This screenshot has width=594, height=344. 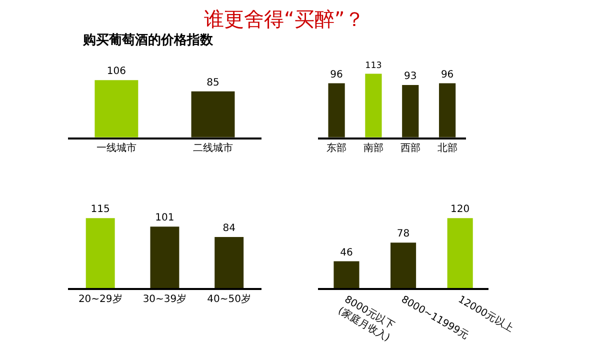 I want to click on data-label: 93, so click(x=410, y=76).